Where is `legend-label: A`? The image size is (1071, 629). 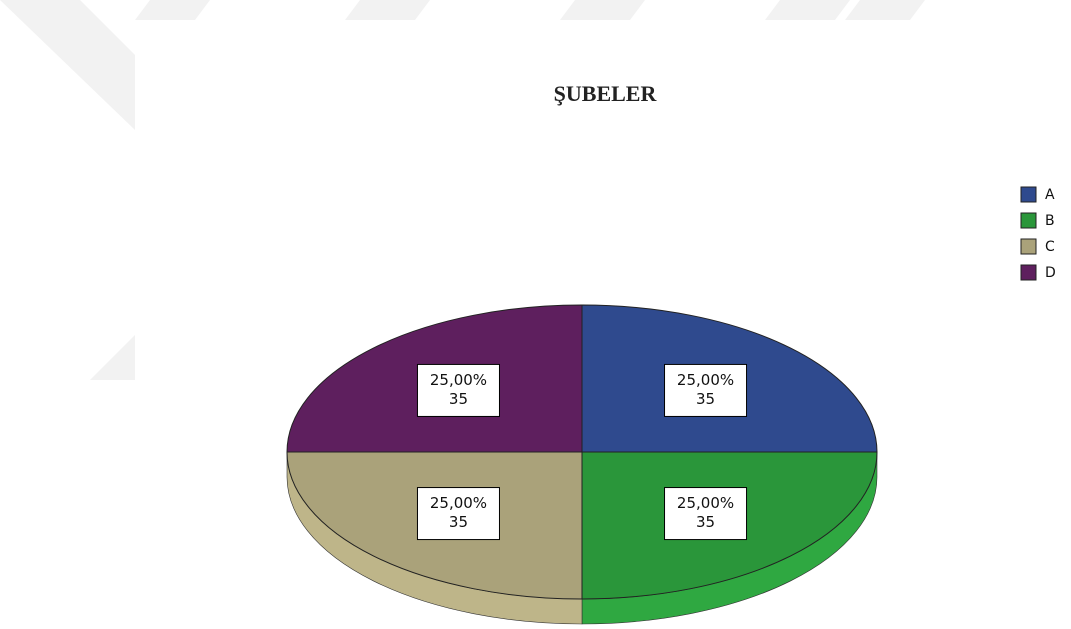
legend-label: A is located at coordinates (1050, 195).